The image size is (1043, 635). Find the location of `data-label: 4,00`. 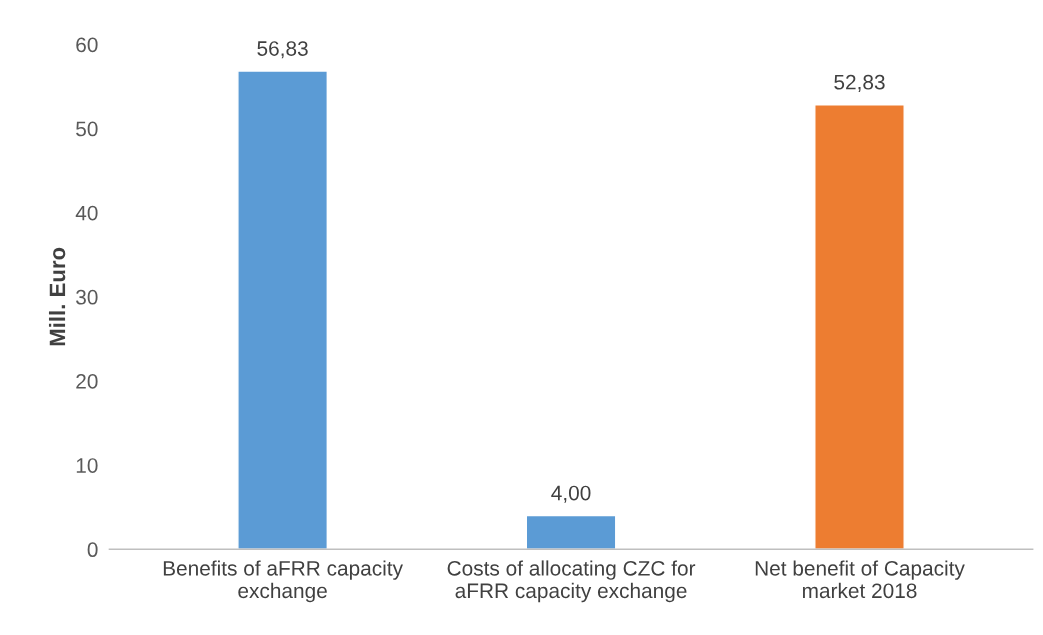

data-label: 4,00 is located at coordinates (571, 494).